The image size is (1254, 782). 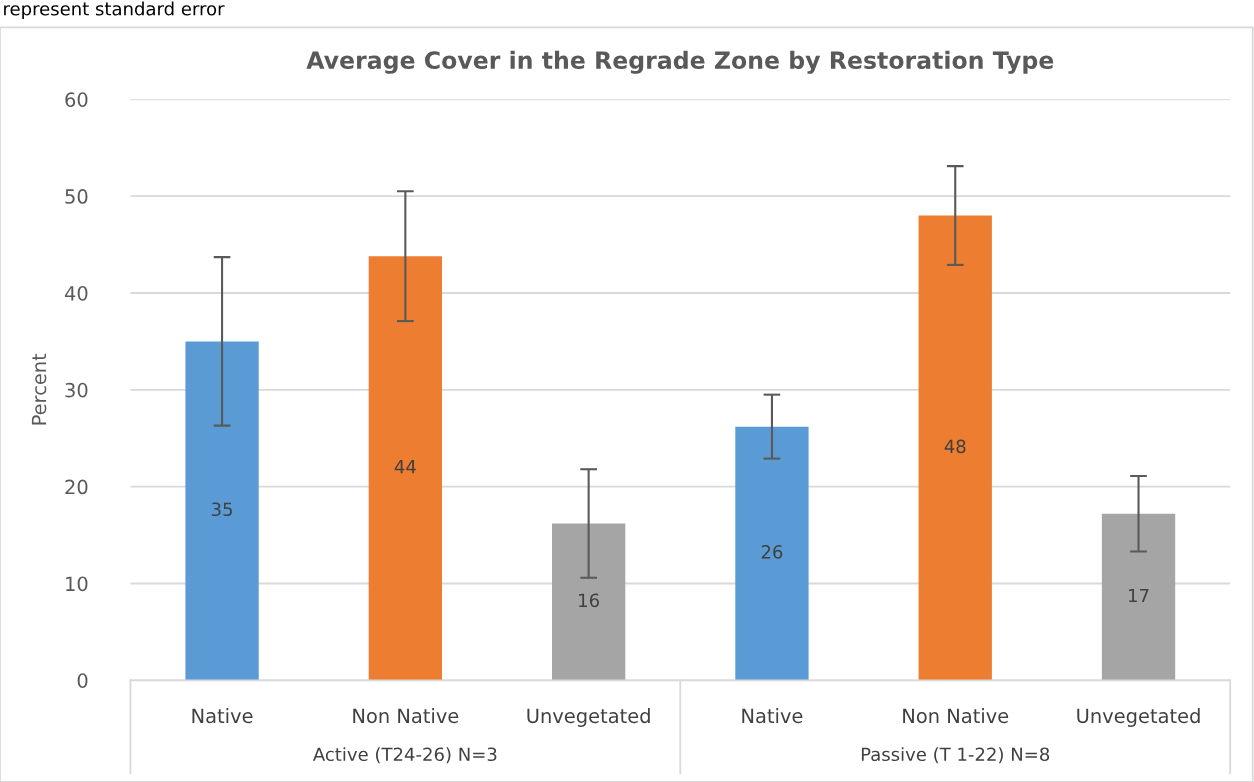 What do you see at coordinates (77, 584) in the screenshot?
I see `y-tick-label: 10` at bounding box center [77, 584].